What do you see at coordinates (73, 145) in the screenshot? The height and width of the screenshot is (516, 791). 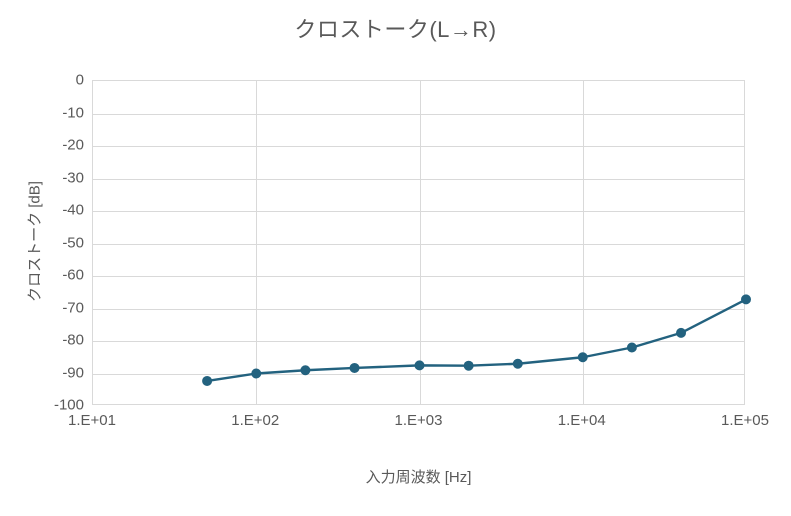 I see `y-tick-label: -20` at bounding box center [73, 145].